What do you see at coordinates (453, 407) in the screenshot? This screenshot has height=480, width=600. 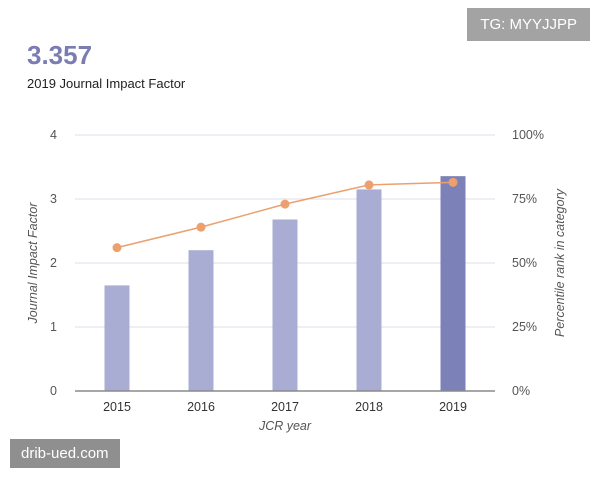 I see `x-tick-label: 2019` at bounding box center [453, 407].